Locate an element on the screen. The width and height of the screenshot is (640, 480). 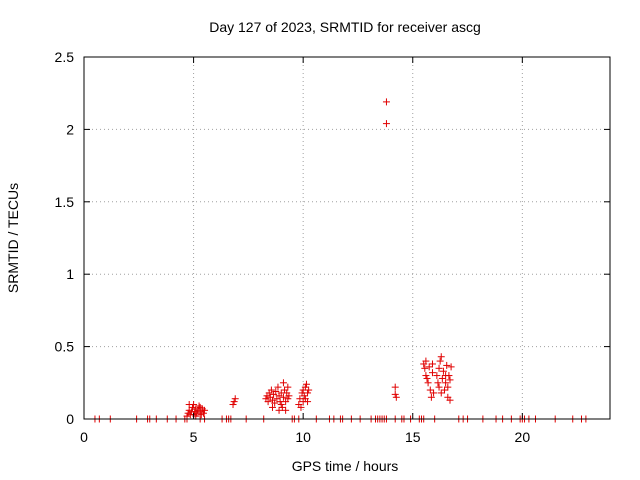
x-tick-label: 20 is located at coordinates (523, 437).